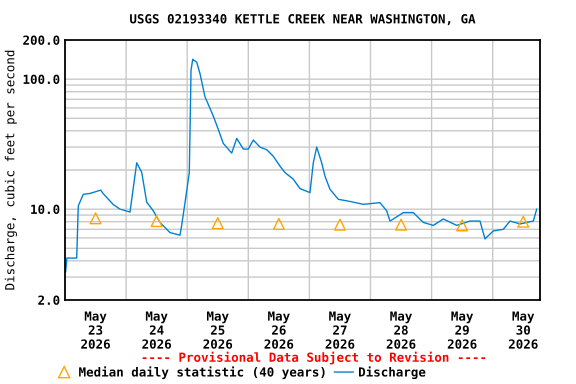 Image resolution: width=576 pixels, height=384 pixels. What do you see at coordinates (202, 373) in the screenshot?
I see `legend-label: Median daily statistic (40 years)` at bounding box center [202, 373].